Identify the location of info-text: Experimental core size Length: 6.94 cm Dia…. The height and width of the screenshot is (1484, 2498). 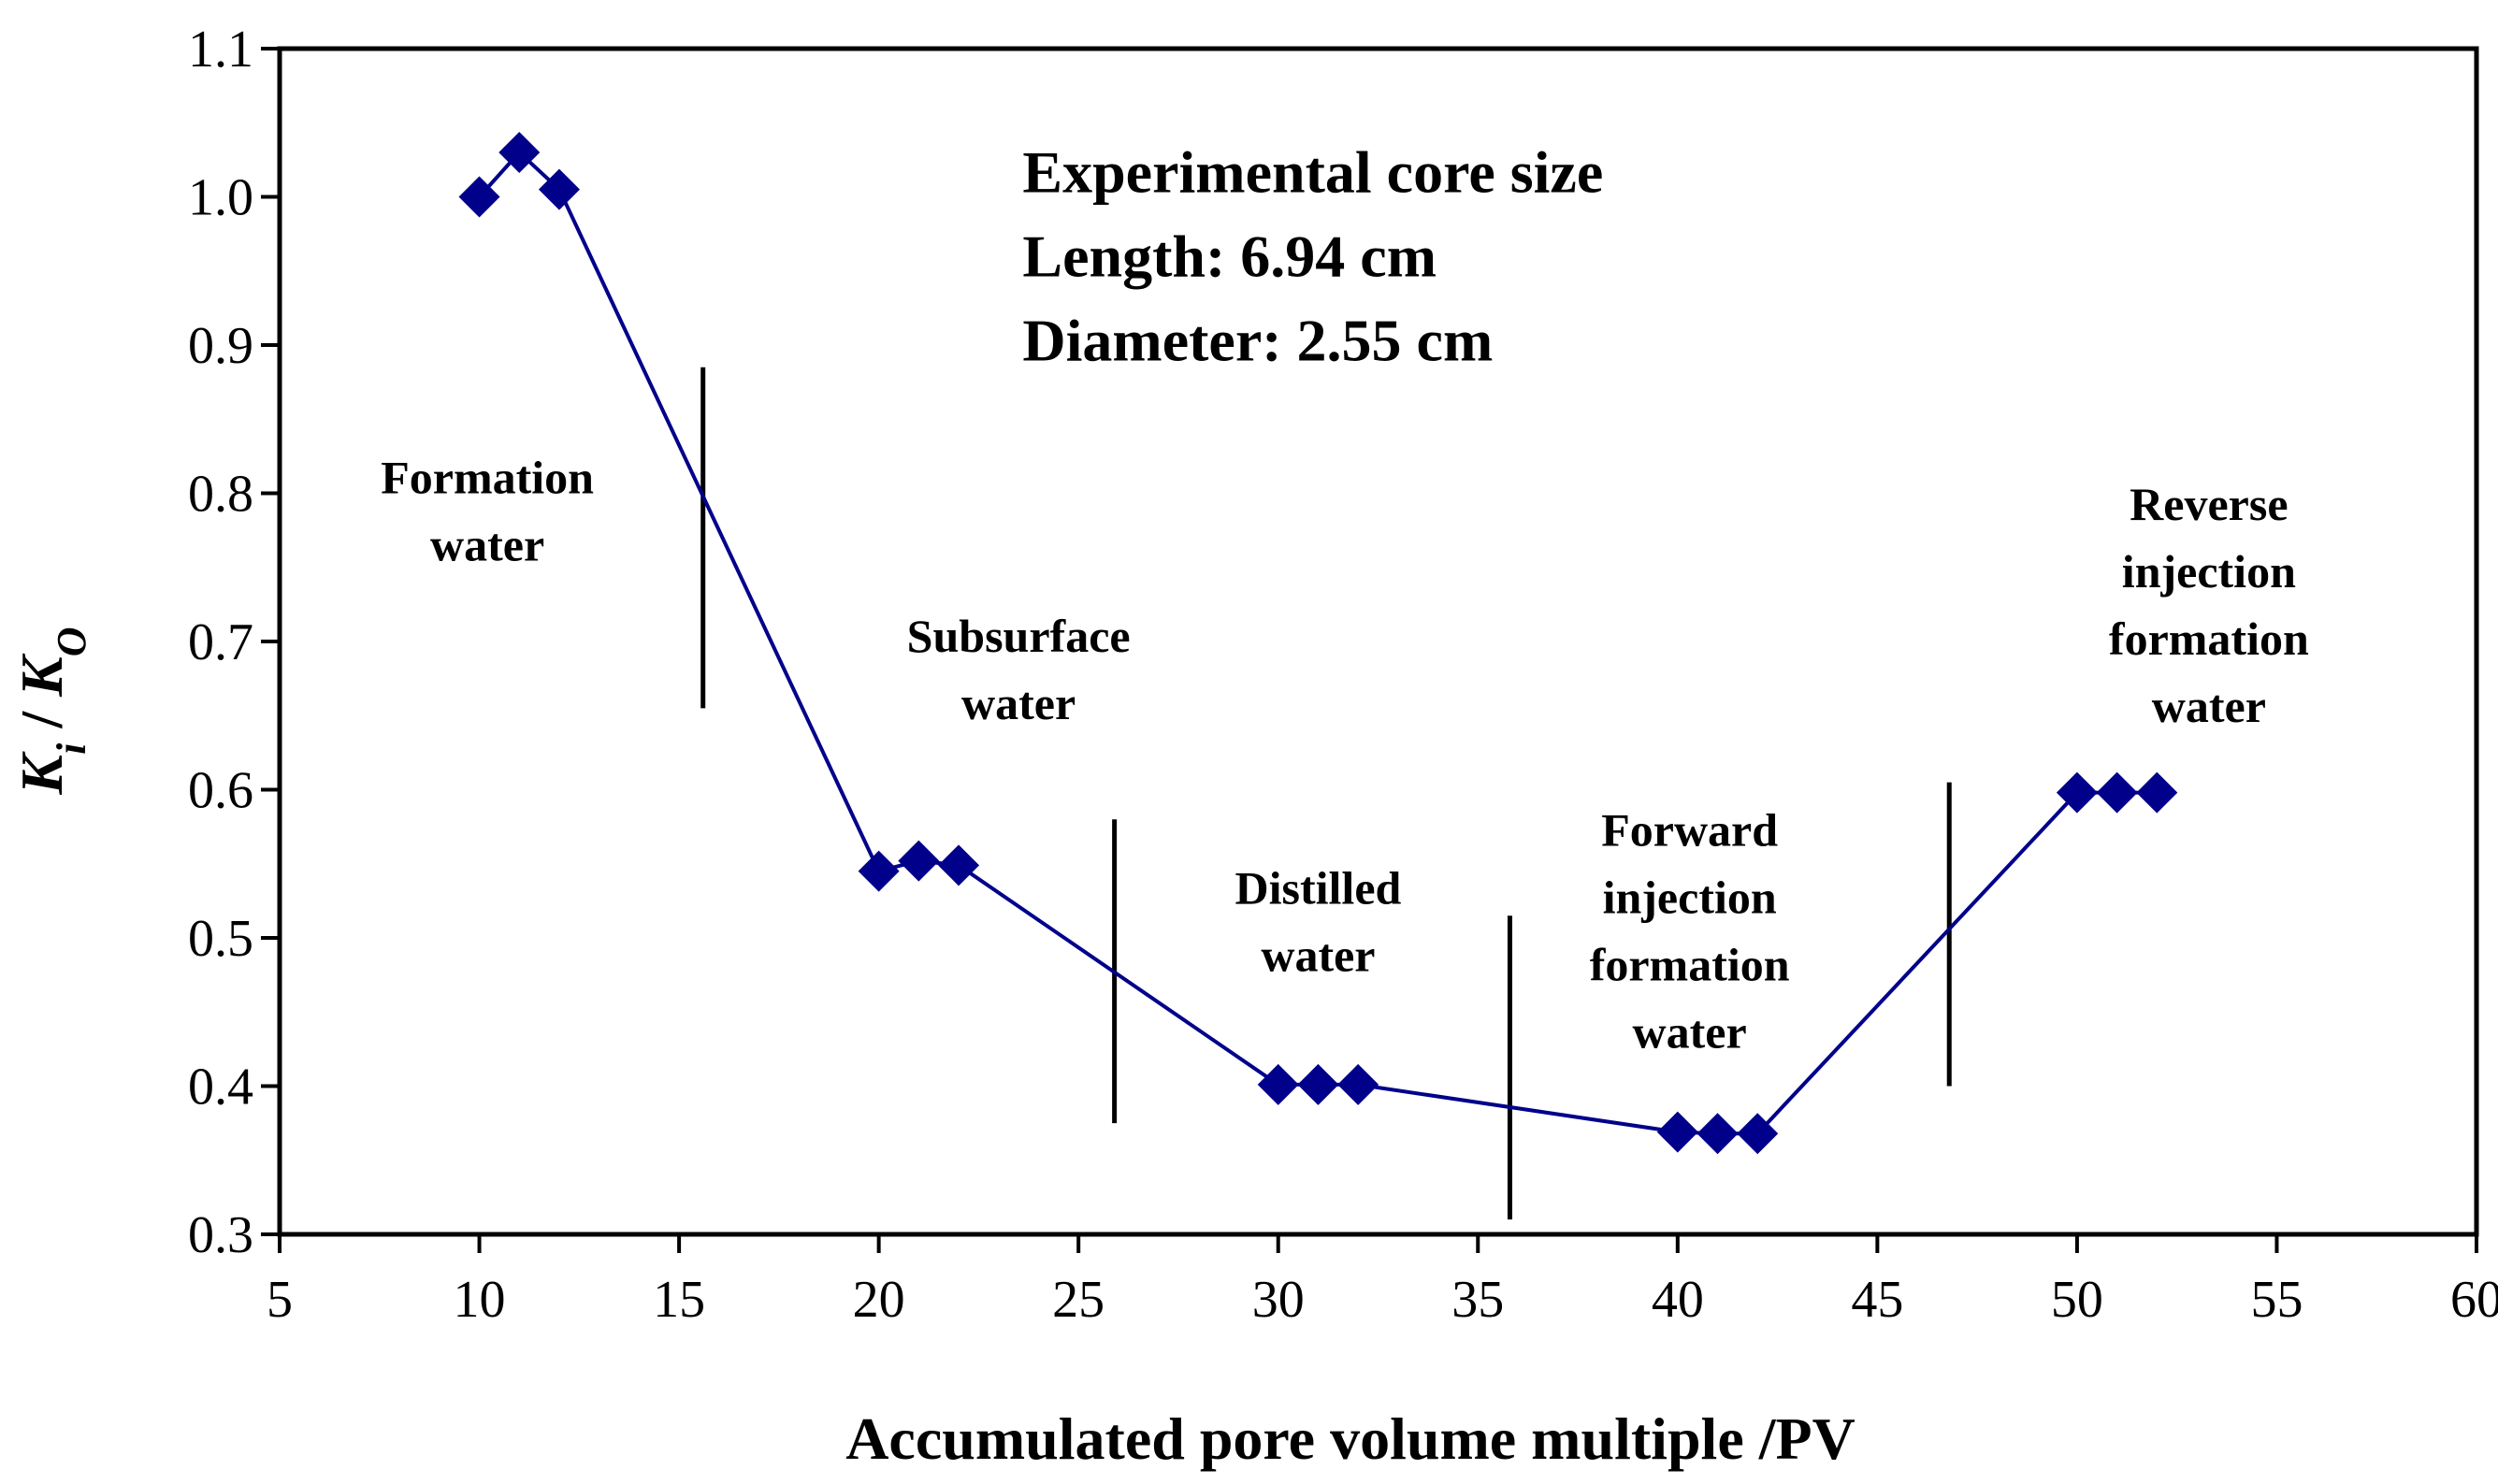
(1312, 256).